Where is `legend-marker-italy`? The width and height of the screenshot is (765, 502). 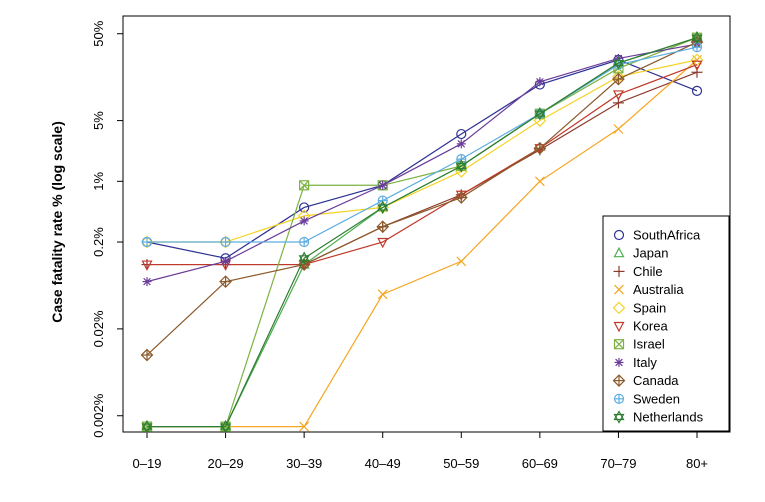
legend-marker-italy is located at coordinates (619, 362).